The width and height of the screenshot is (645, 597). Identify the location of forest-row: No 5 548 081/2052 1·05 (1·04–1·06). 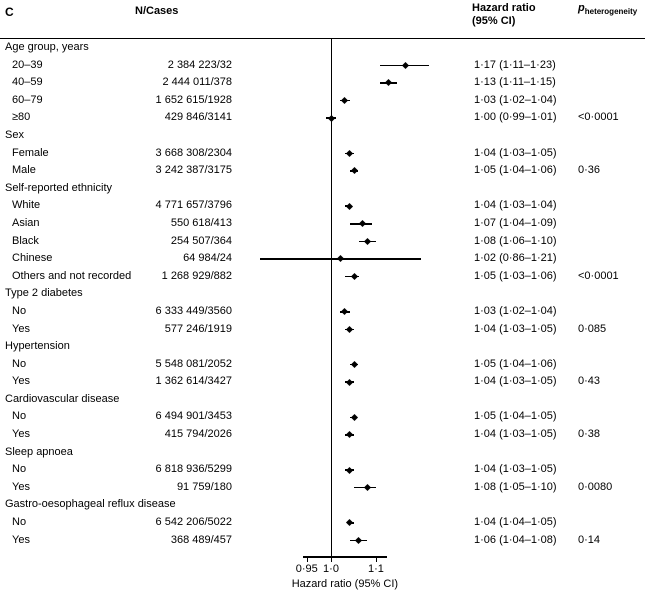
(322, 365).